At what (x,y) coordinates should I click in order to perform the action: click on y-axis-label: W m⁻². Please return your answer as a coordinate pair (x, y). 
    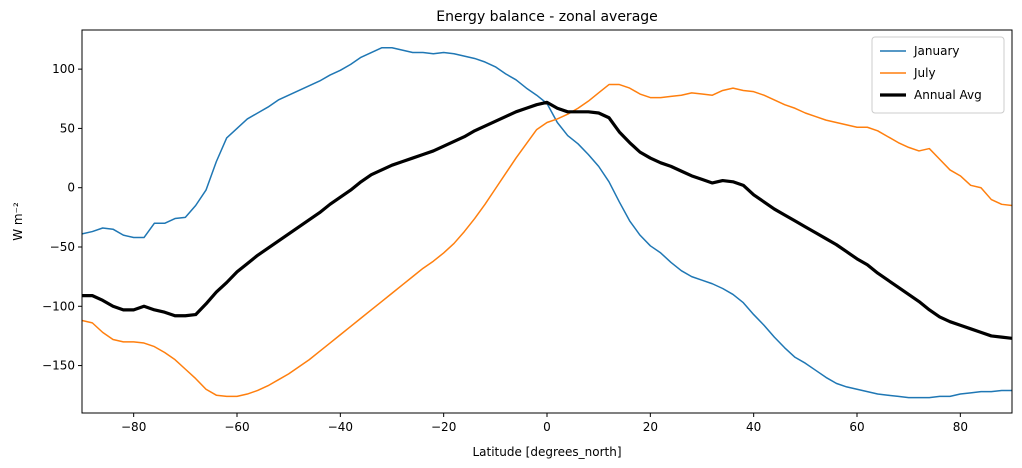
    Looking at the image, I should click on (18, 221).